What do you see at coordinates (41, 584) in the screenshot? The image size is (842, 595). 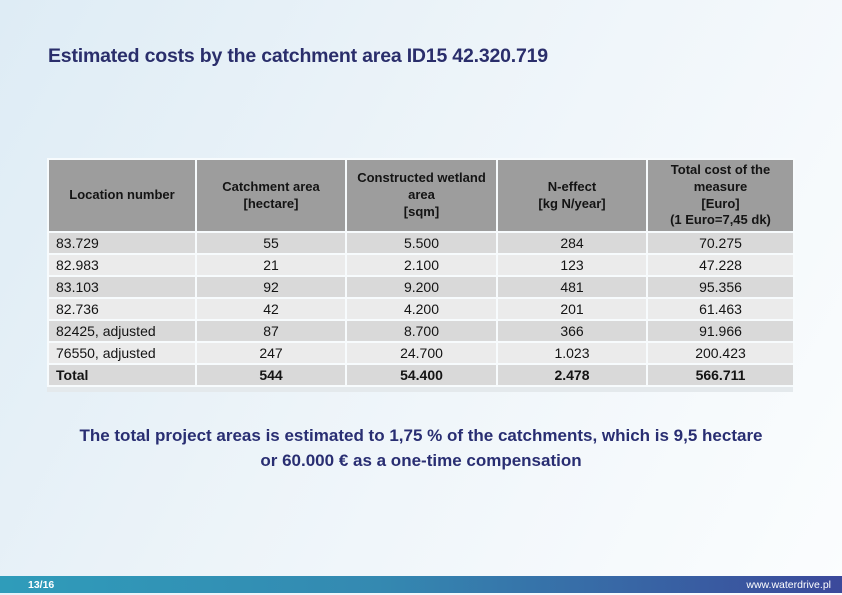 I see `page-number: 13/16` at bounding box center [41, 584].